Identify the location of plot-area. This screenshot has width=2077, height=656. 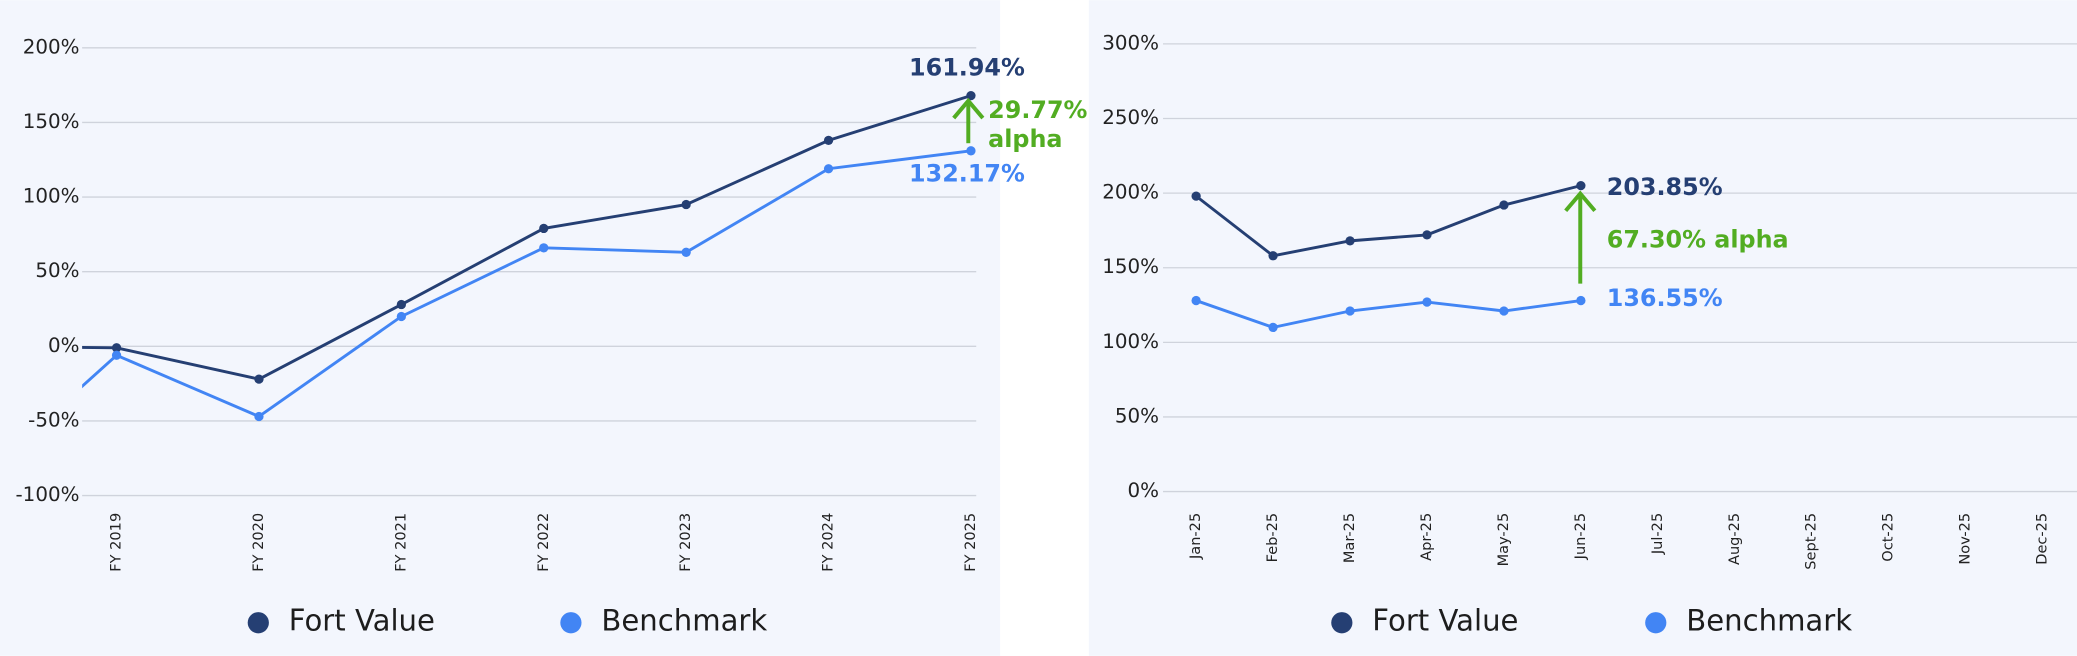
(1388, 257).